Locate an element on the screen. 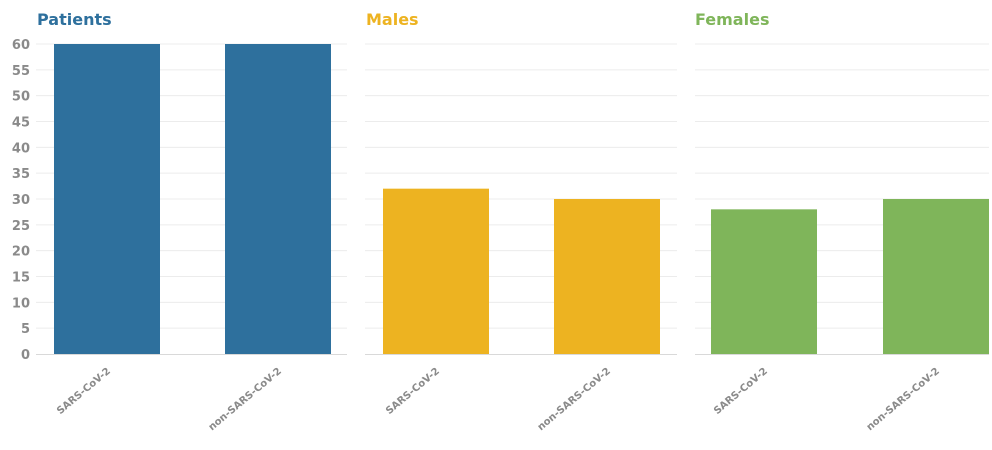 The image size is (992, 450). y-tick-label: 40 is located at coordinates (21, 148).